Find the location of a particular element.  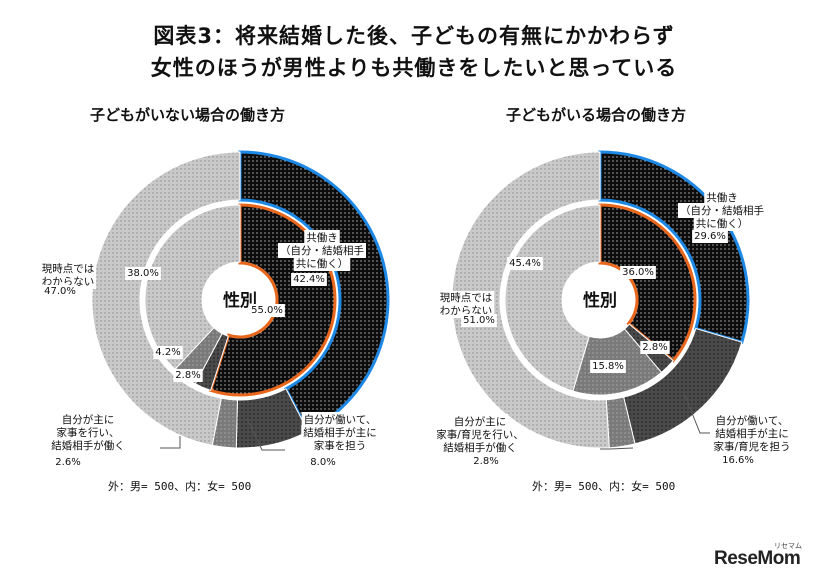

chart1-center-label: 性別 is located at coordinates (240, 300).